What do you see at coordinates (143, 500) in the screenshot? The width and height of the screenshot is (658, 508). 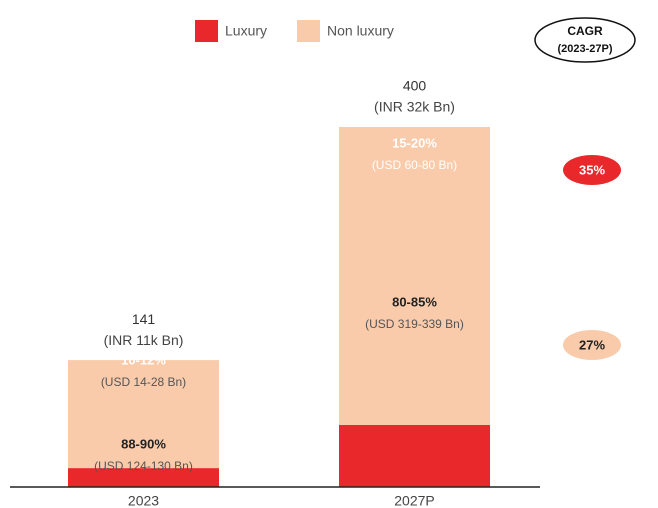 I see `x-tick-label: 2023` at bounding box center [143, 500].